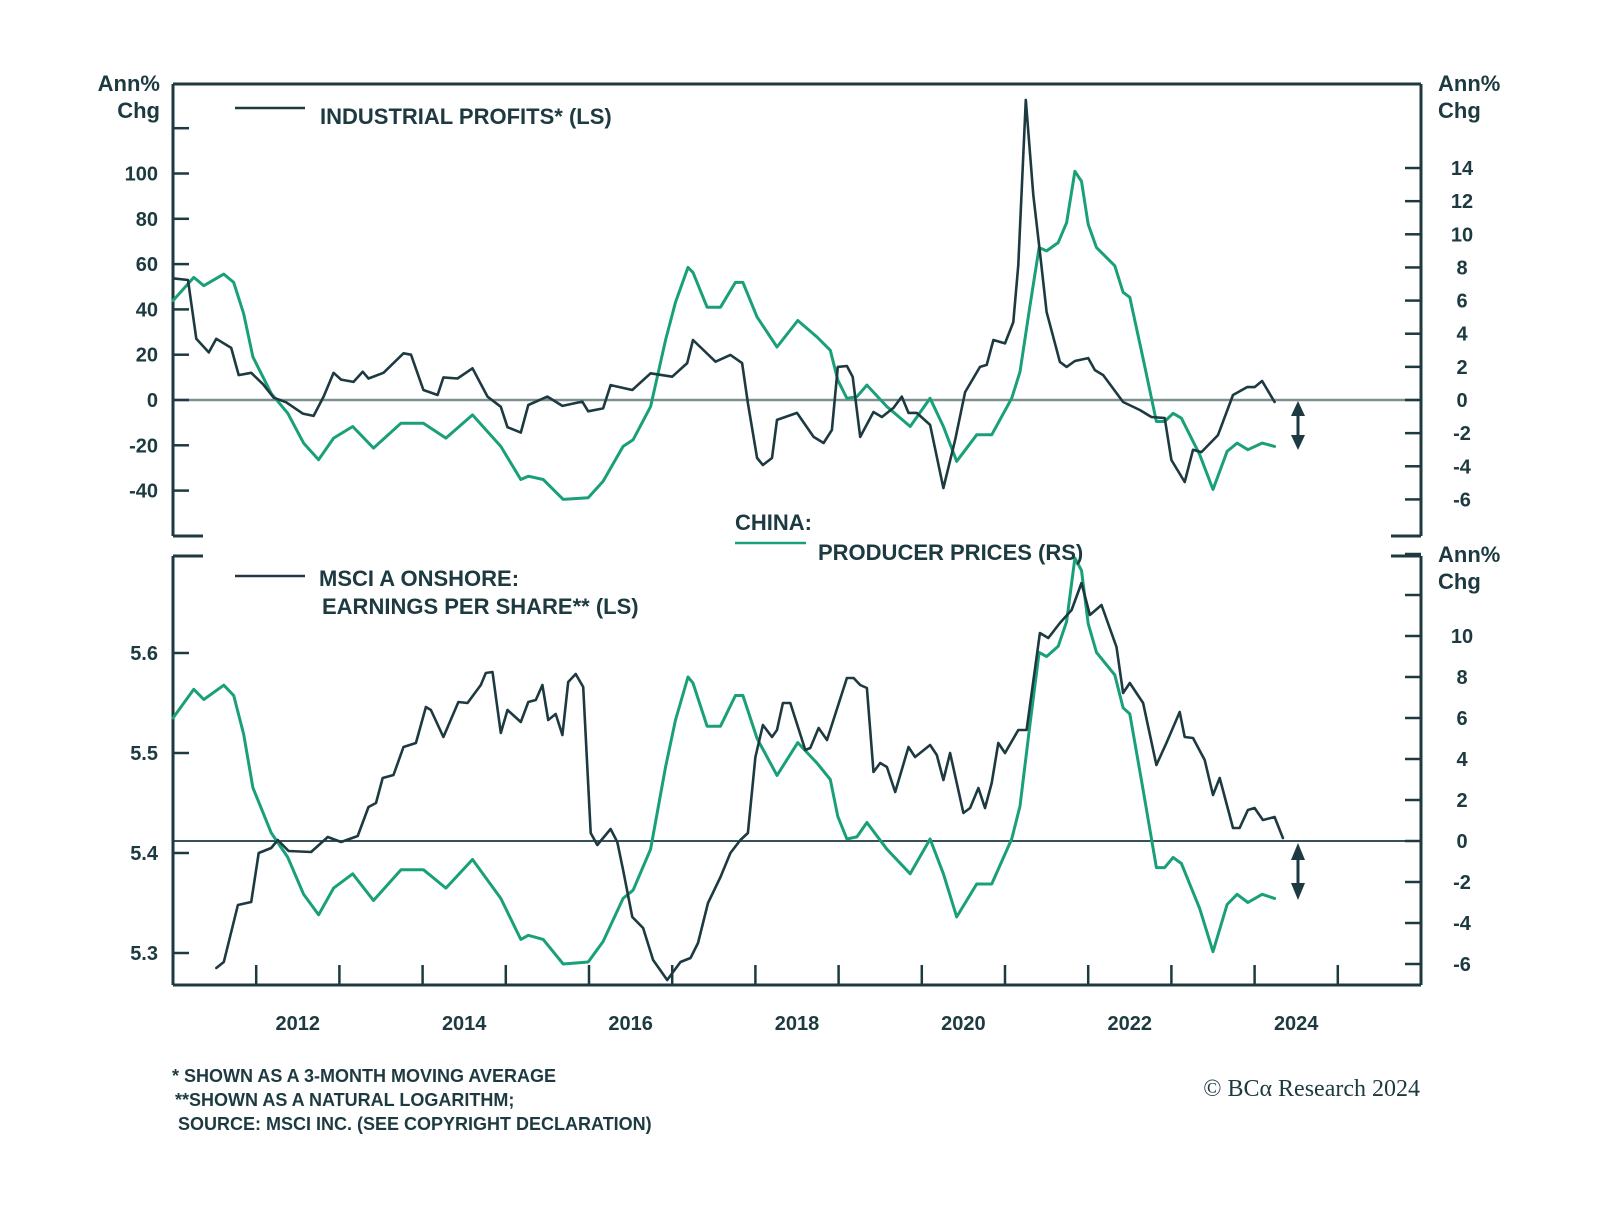 The height and width of the screenshot is (1221, 1600). Describe the element at coordinates (466, 116) in the screenshot. I see `legend-industrial-profits: INDUSTRIAL PROFITS* (LS)` at that location.